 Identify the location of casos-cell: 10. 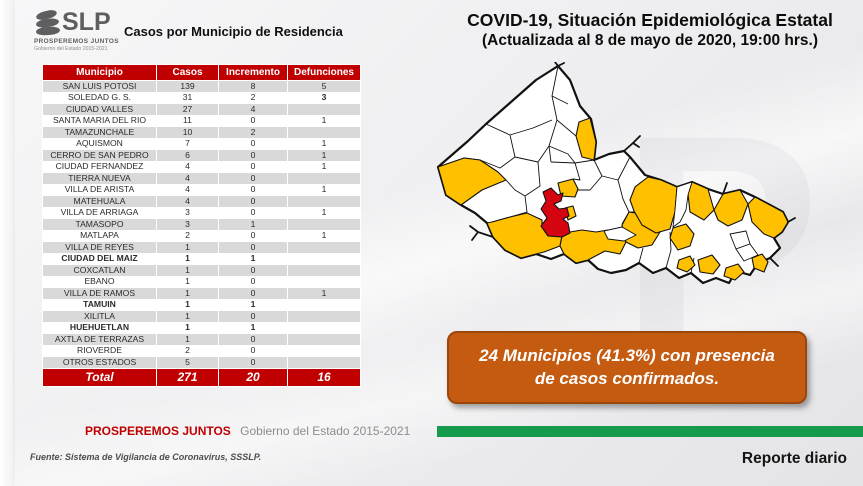
(187, 132).